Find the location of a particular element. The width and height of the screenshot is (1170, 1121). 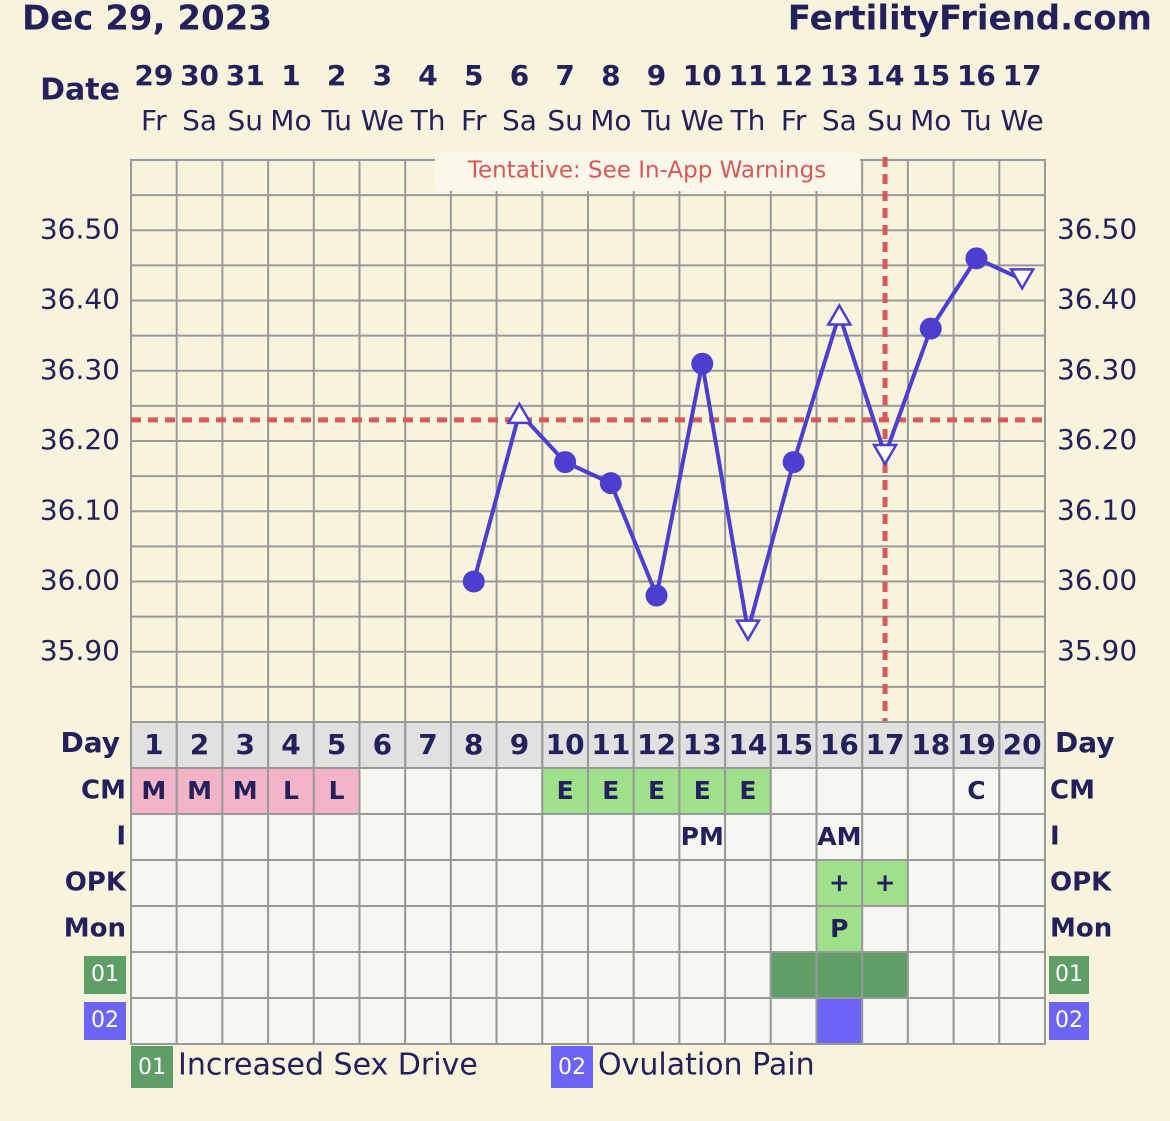

row-label: 01 is located at coordinates (105, 974).